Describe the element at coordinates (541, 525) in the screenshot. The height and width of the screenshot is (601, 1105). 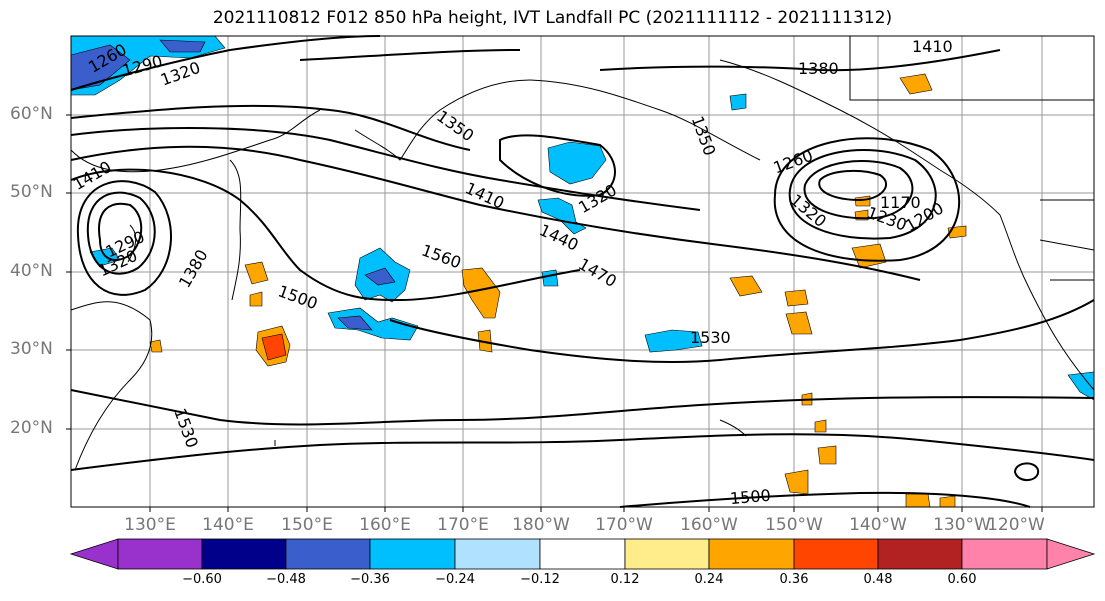
I see `lon-label: 180°W` at that location.